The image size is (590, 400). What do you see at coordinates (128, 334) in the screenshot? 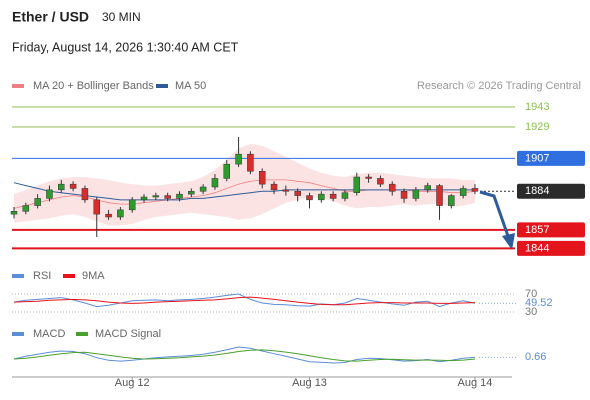
I see `legend-label: MACD Signal` at bounding box center [128, 334].